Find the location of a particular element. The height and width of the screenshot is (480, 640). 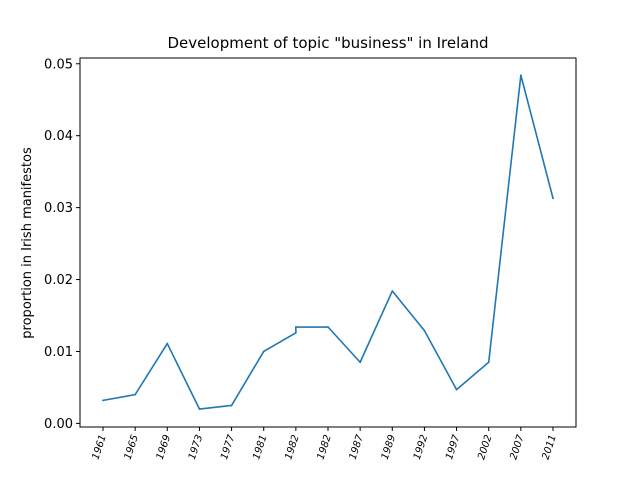

x-tick-label: 1981 is located at coordinates (260, 448).